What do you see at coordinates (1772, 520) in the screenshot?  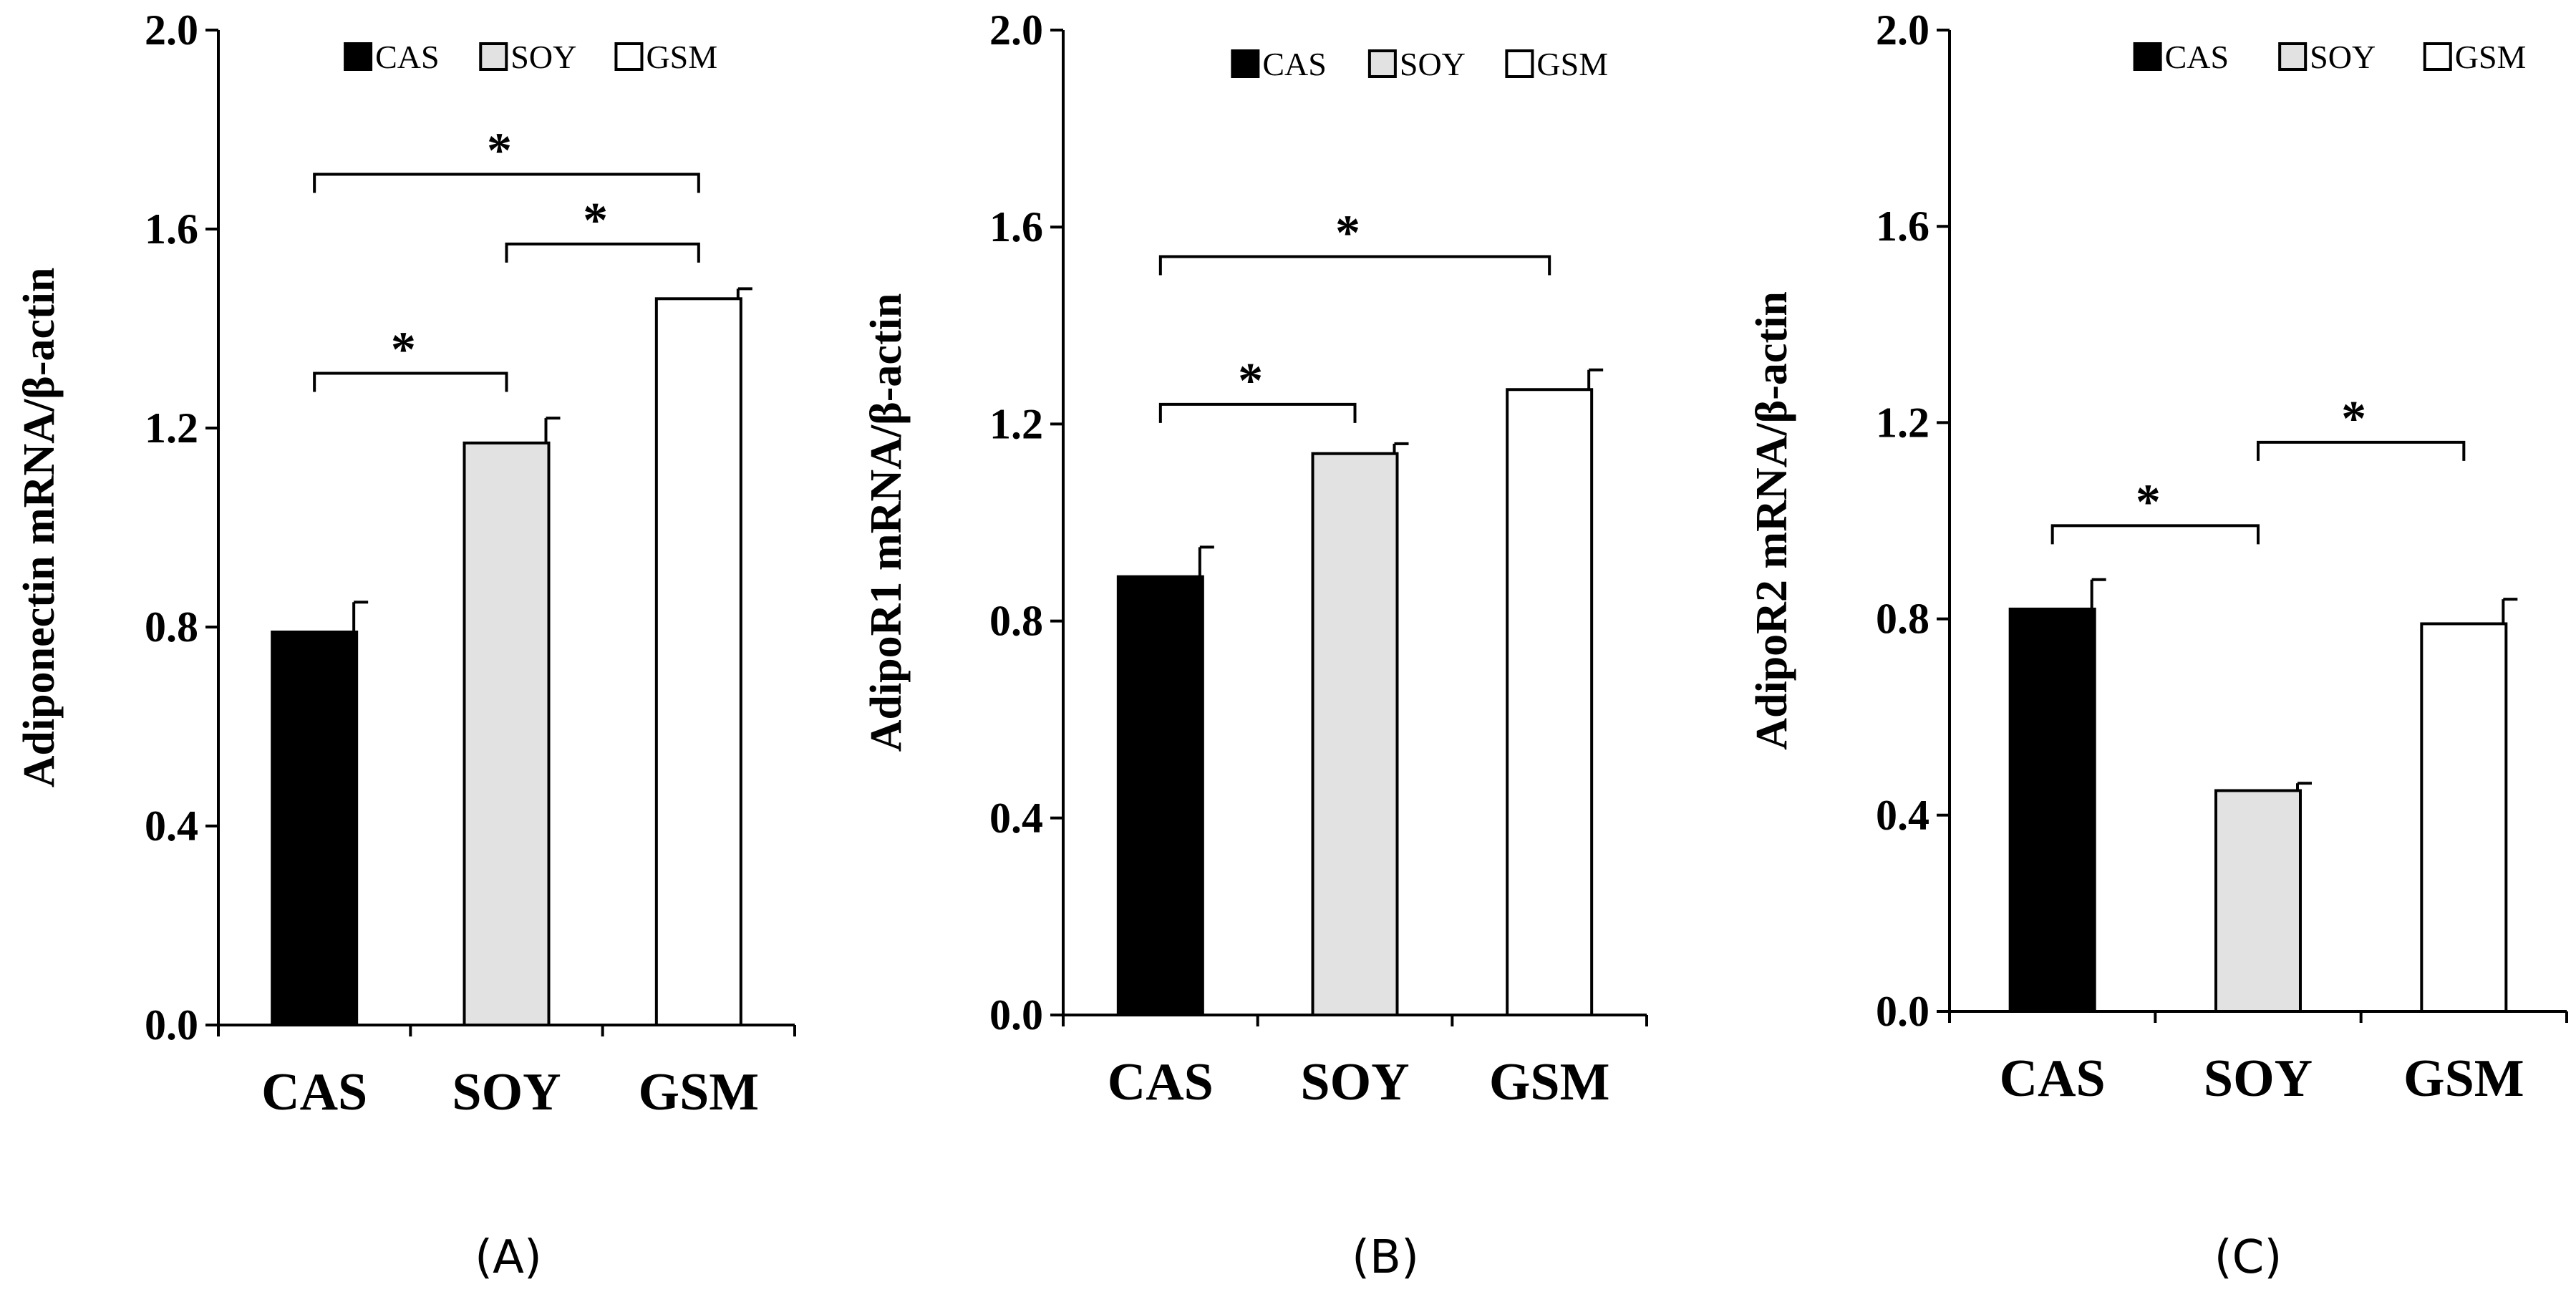 I see `y-axis-title: AdipoR2 mRNA/β-actin` at bounding box center [1772, 520].